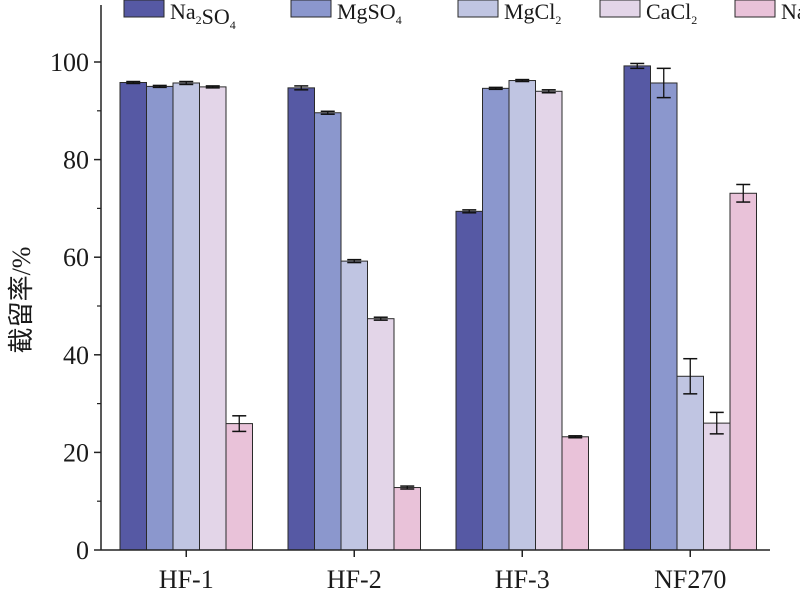 The width and height of the screenshot is (800, 600). I want to click on legend-label: Na2SO4, so click(203, 16).